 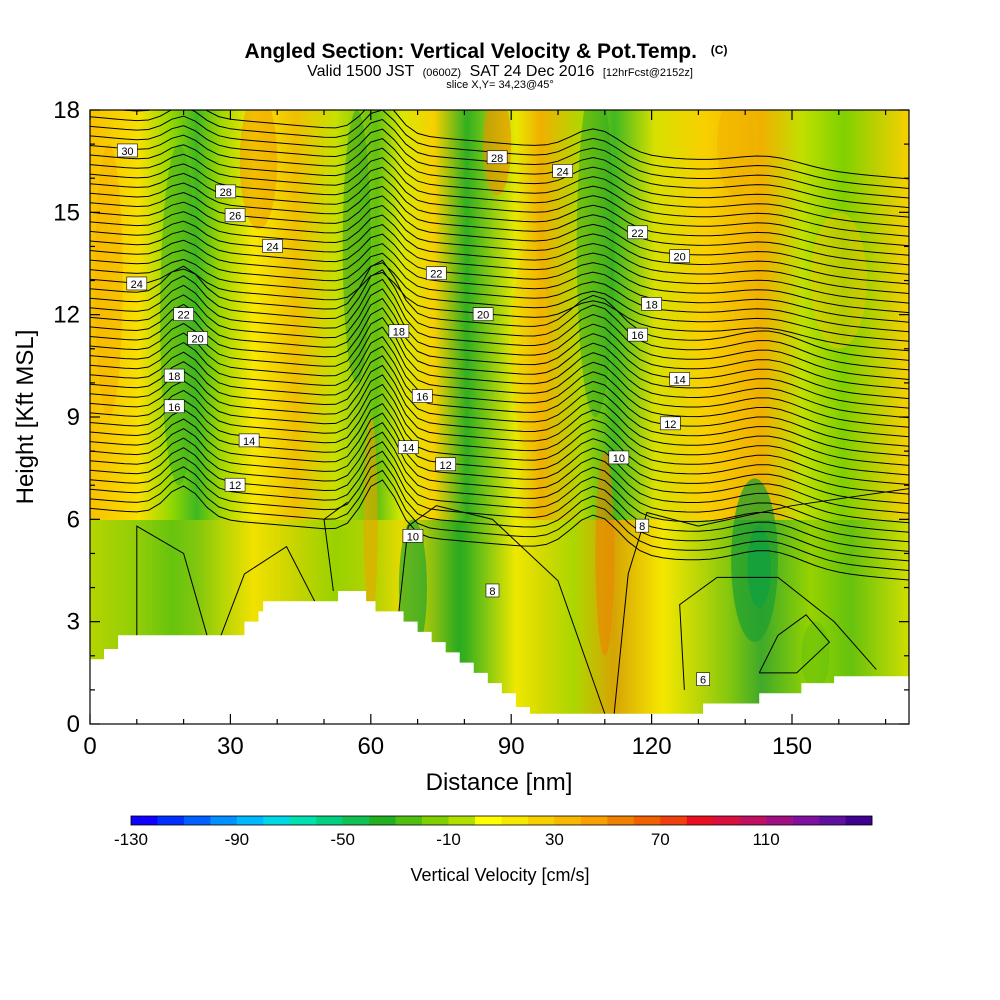 What do you see at coordinates (237, 839) in the screenshot?
I see `colorbar-tick-label: -90` at bounding box center [237, 839].